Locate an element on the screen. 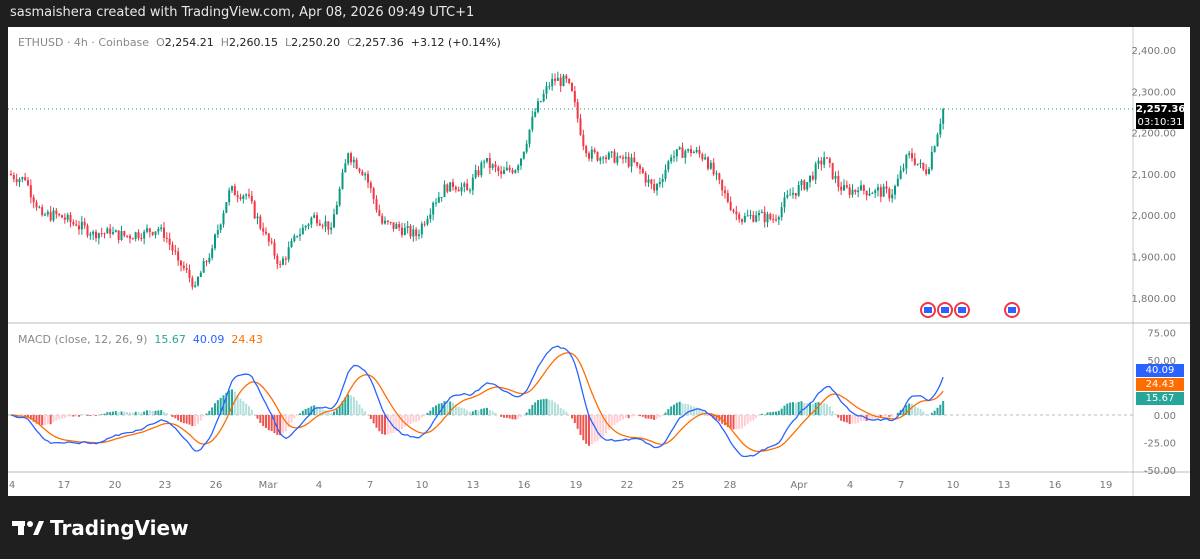  macd-tick: 50.00 is located at coordinates (1161, 361).